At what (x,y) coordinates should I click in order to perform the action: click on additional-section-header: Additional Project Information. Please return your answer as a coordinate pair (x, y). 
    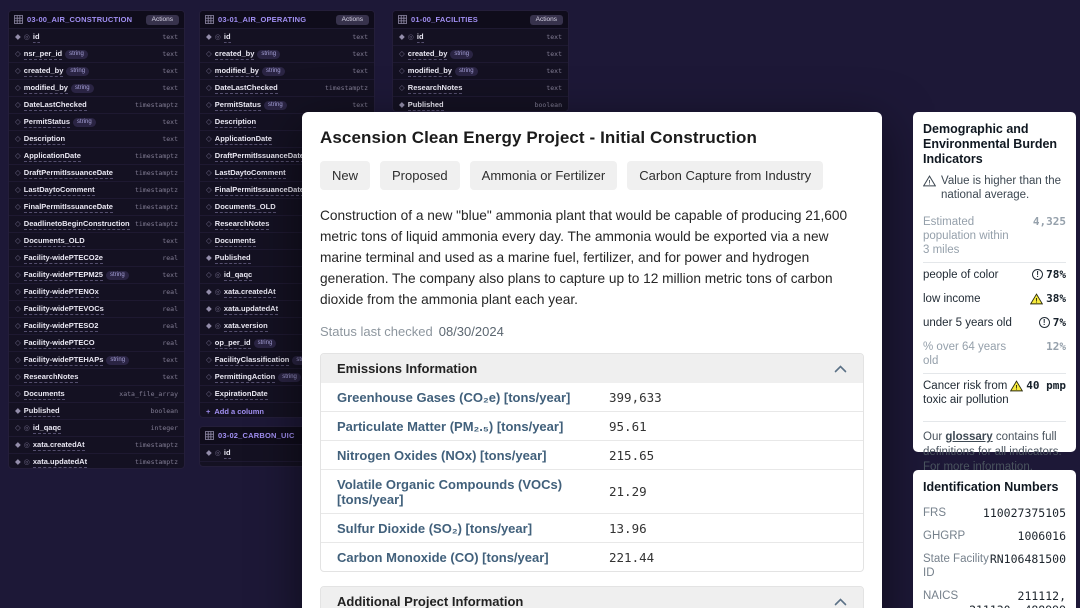
    Looking at the image, I should click on (592, 597).